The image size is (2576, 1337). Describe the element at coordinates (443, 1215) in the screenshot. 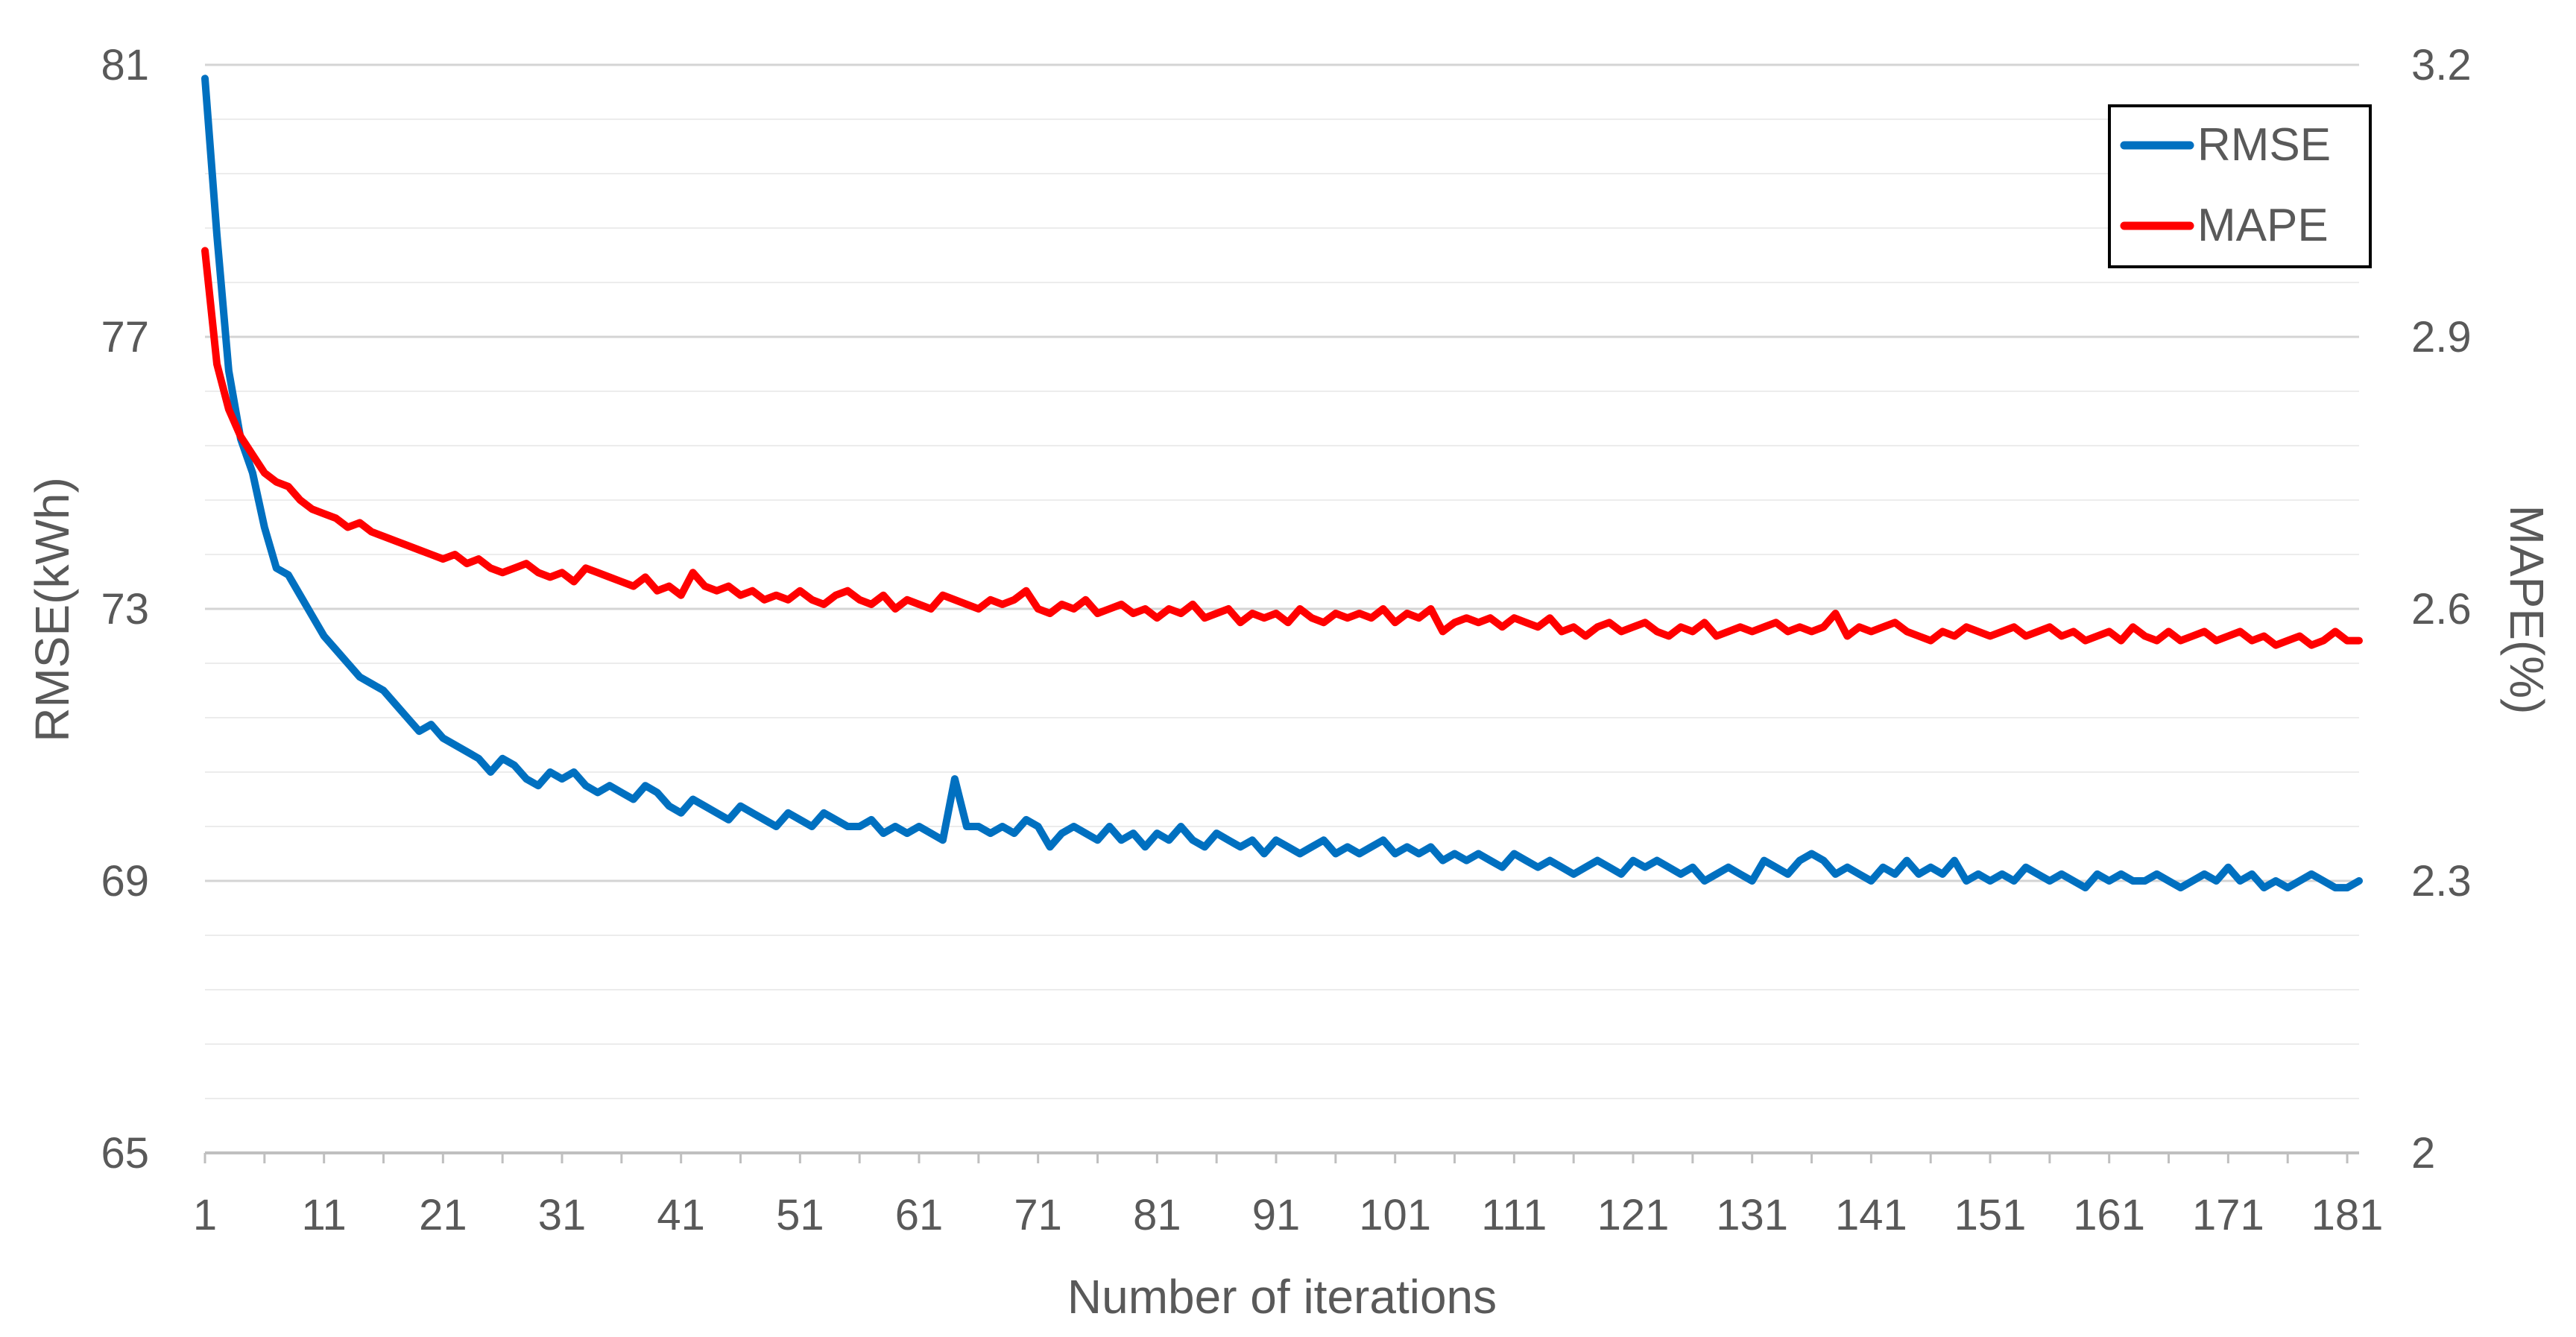

I see `x-tick-label: 21` at that location.